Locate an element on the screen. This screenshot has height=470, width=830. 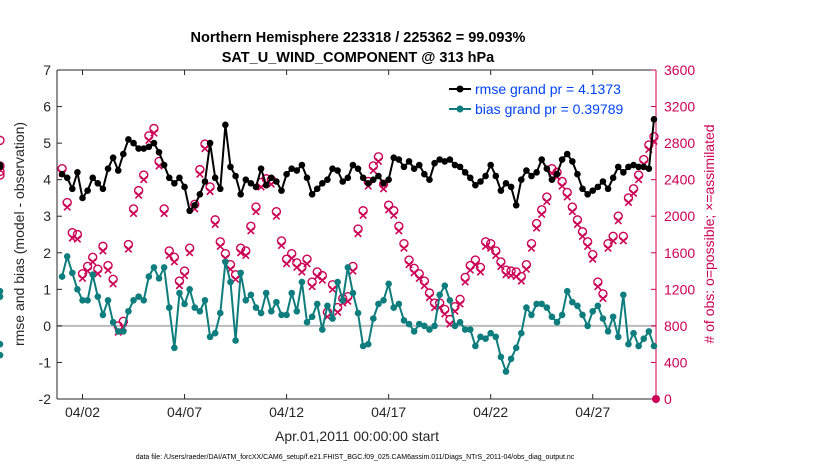
x-tick-label: 04/27 is located at coordinates (592, 412).